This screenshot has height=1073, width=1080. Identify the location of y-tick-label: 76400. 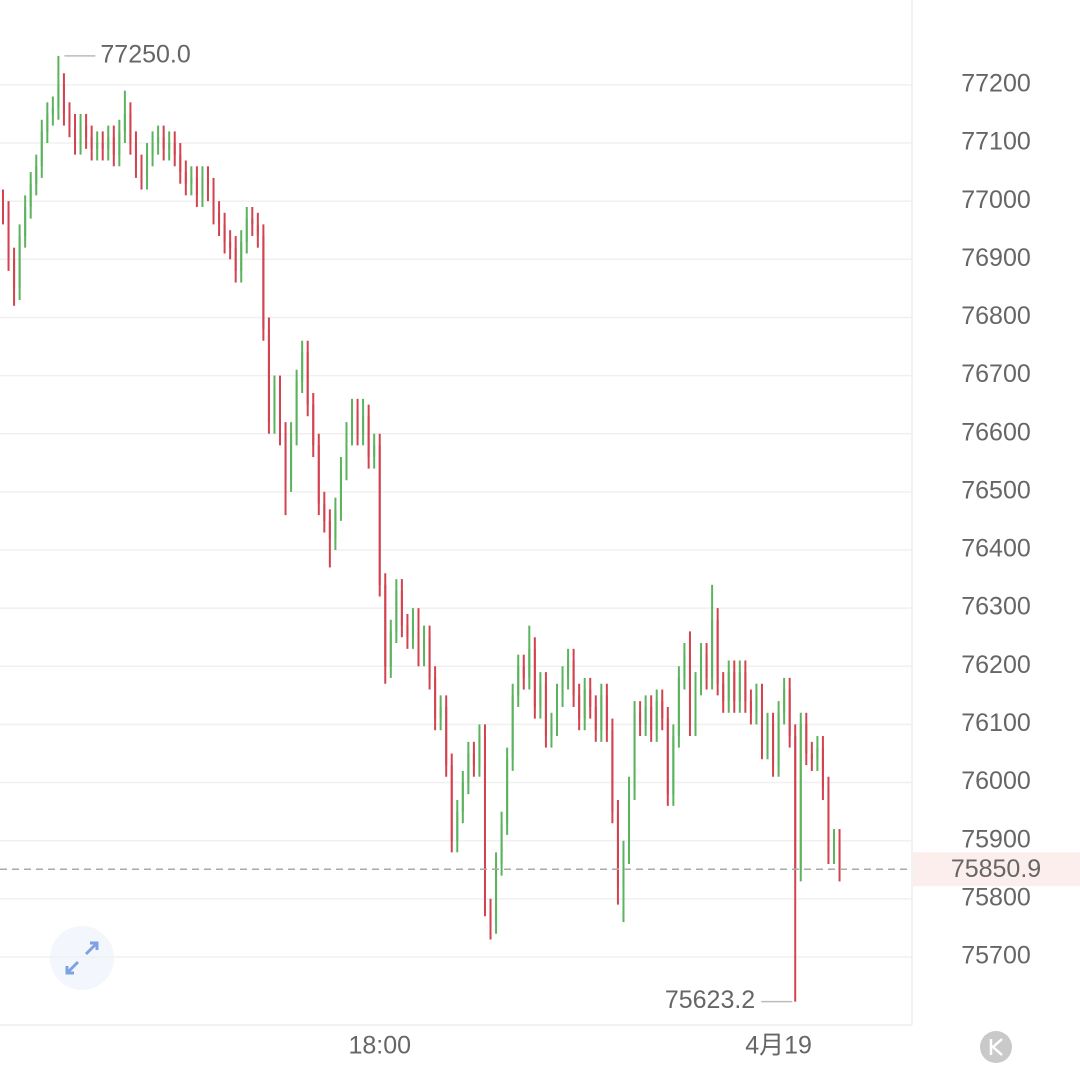
(996, 549).